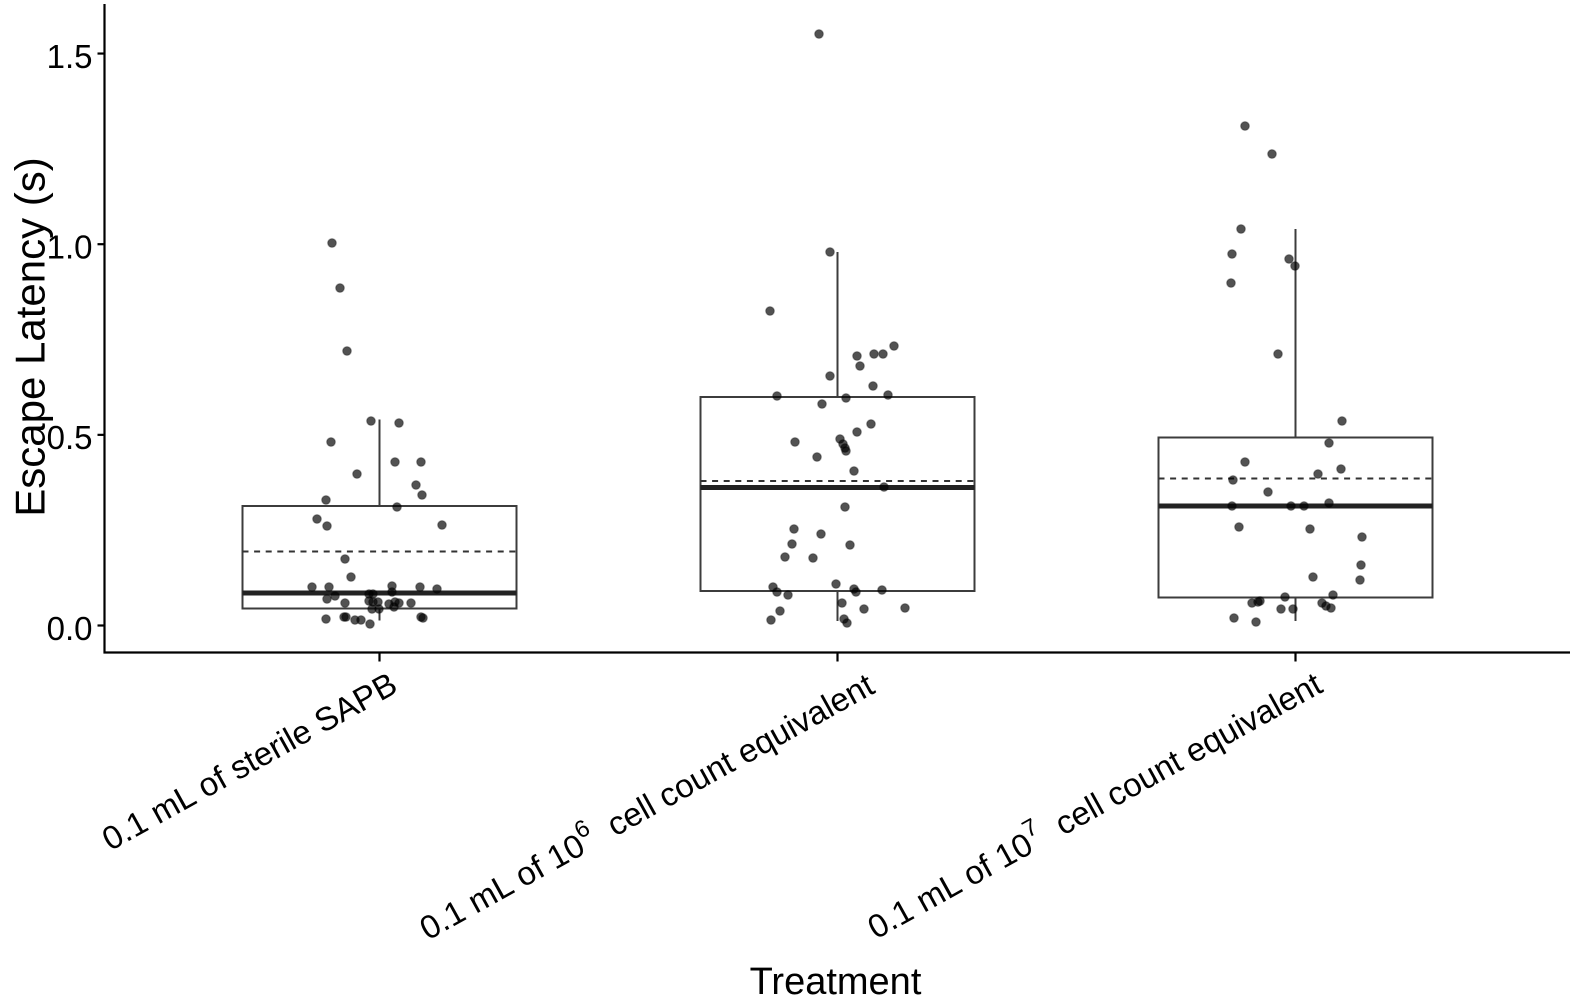  What do you see at coordinates (70, 437) in the screenshot?
I see `svg-text: 0.5` at bounding box center [70, 437].